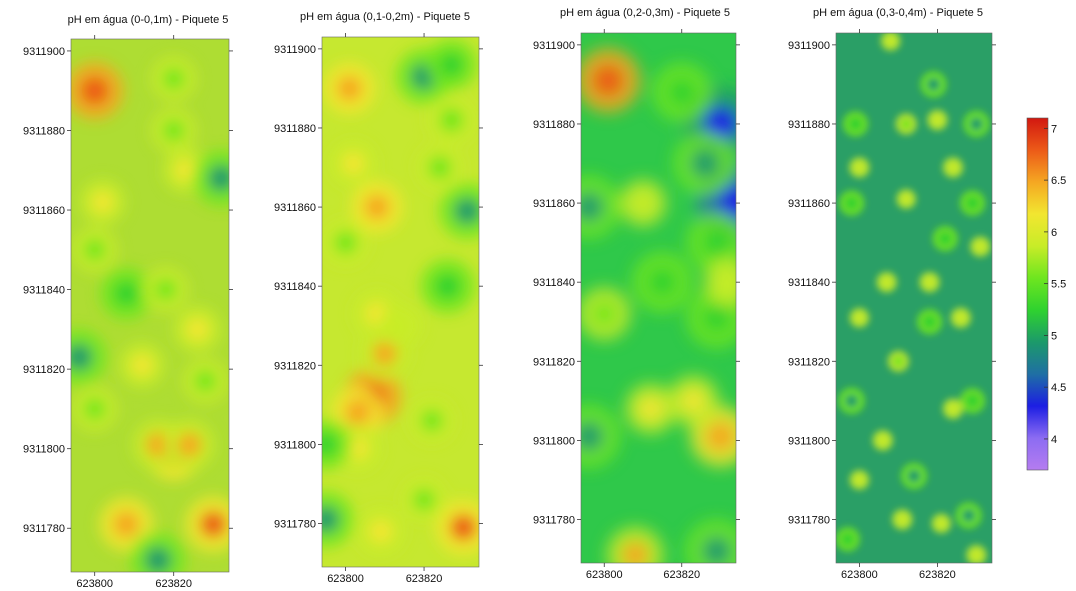 This screenshot has width=1076, height=591. What do you see at coordinates (1054, 336) in the screenshot?
I see `colorbar-tick-label: 5` at bounding box center [1054, 336].